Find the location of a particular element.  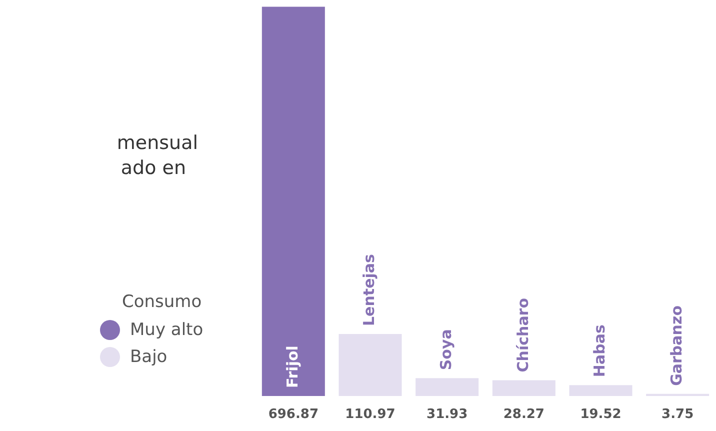

x-tick-label: Lentejas is located at coordinates (369, 290).